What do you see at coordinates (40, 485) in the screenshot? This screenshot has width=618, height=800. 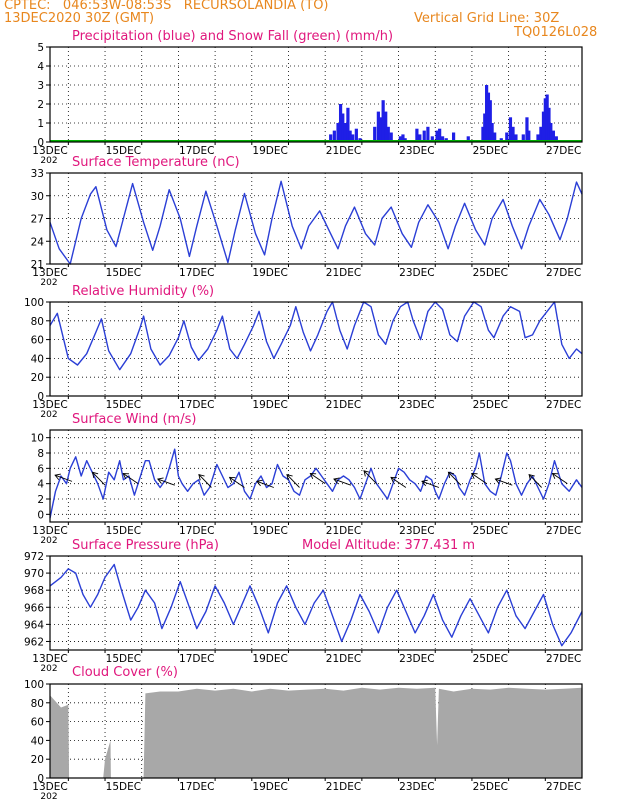 I see `wind-y-tick-label: 4` at bounding box center [40, 485].